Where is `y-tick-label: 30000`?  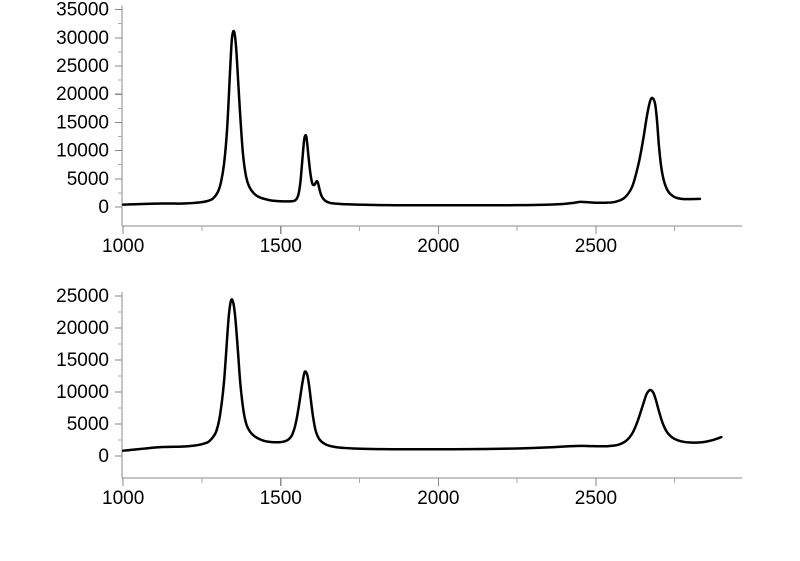 y-tick-label: 30000 is located at coordinates (82, 38).